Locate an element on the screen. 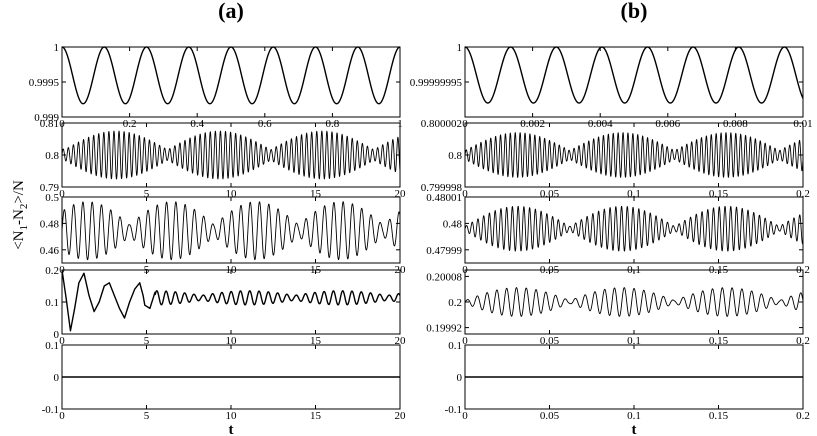  x-tick-label: 0.004 is located at coordinates (600, 124).